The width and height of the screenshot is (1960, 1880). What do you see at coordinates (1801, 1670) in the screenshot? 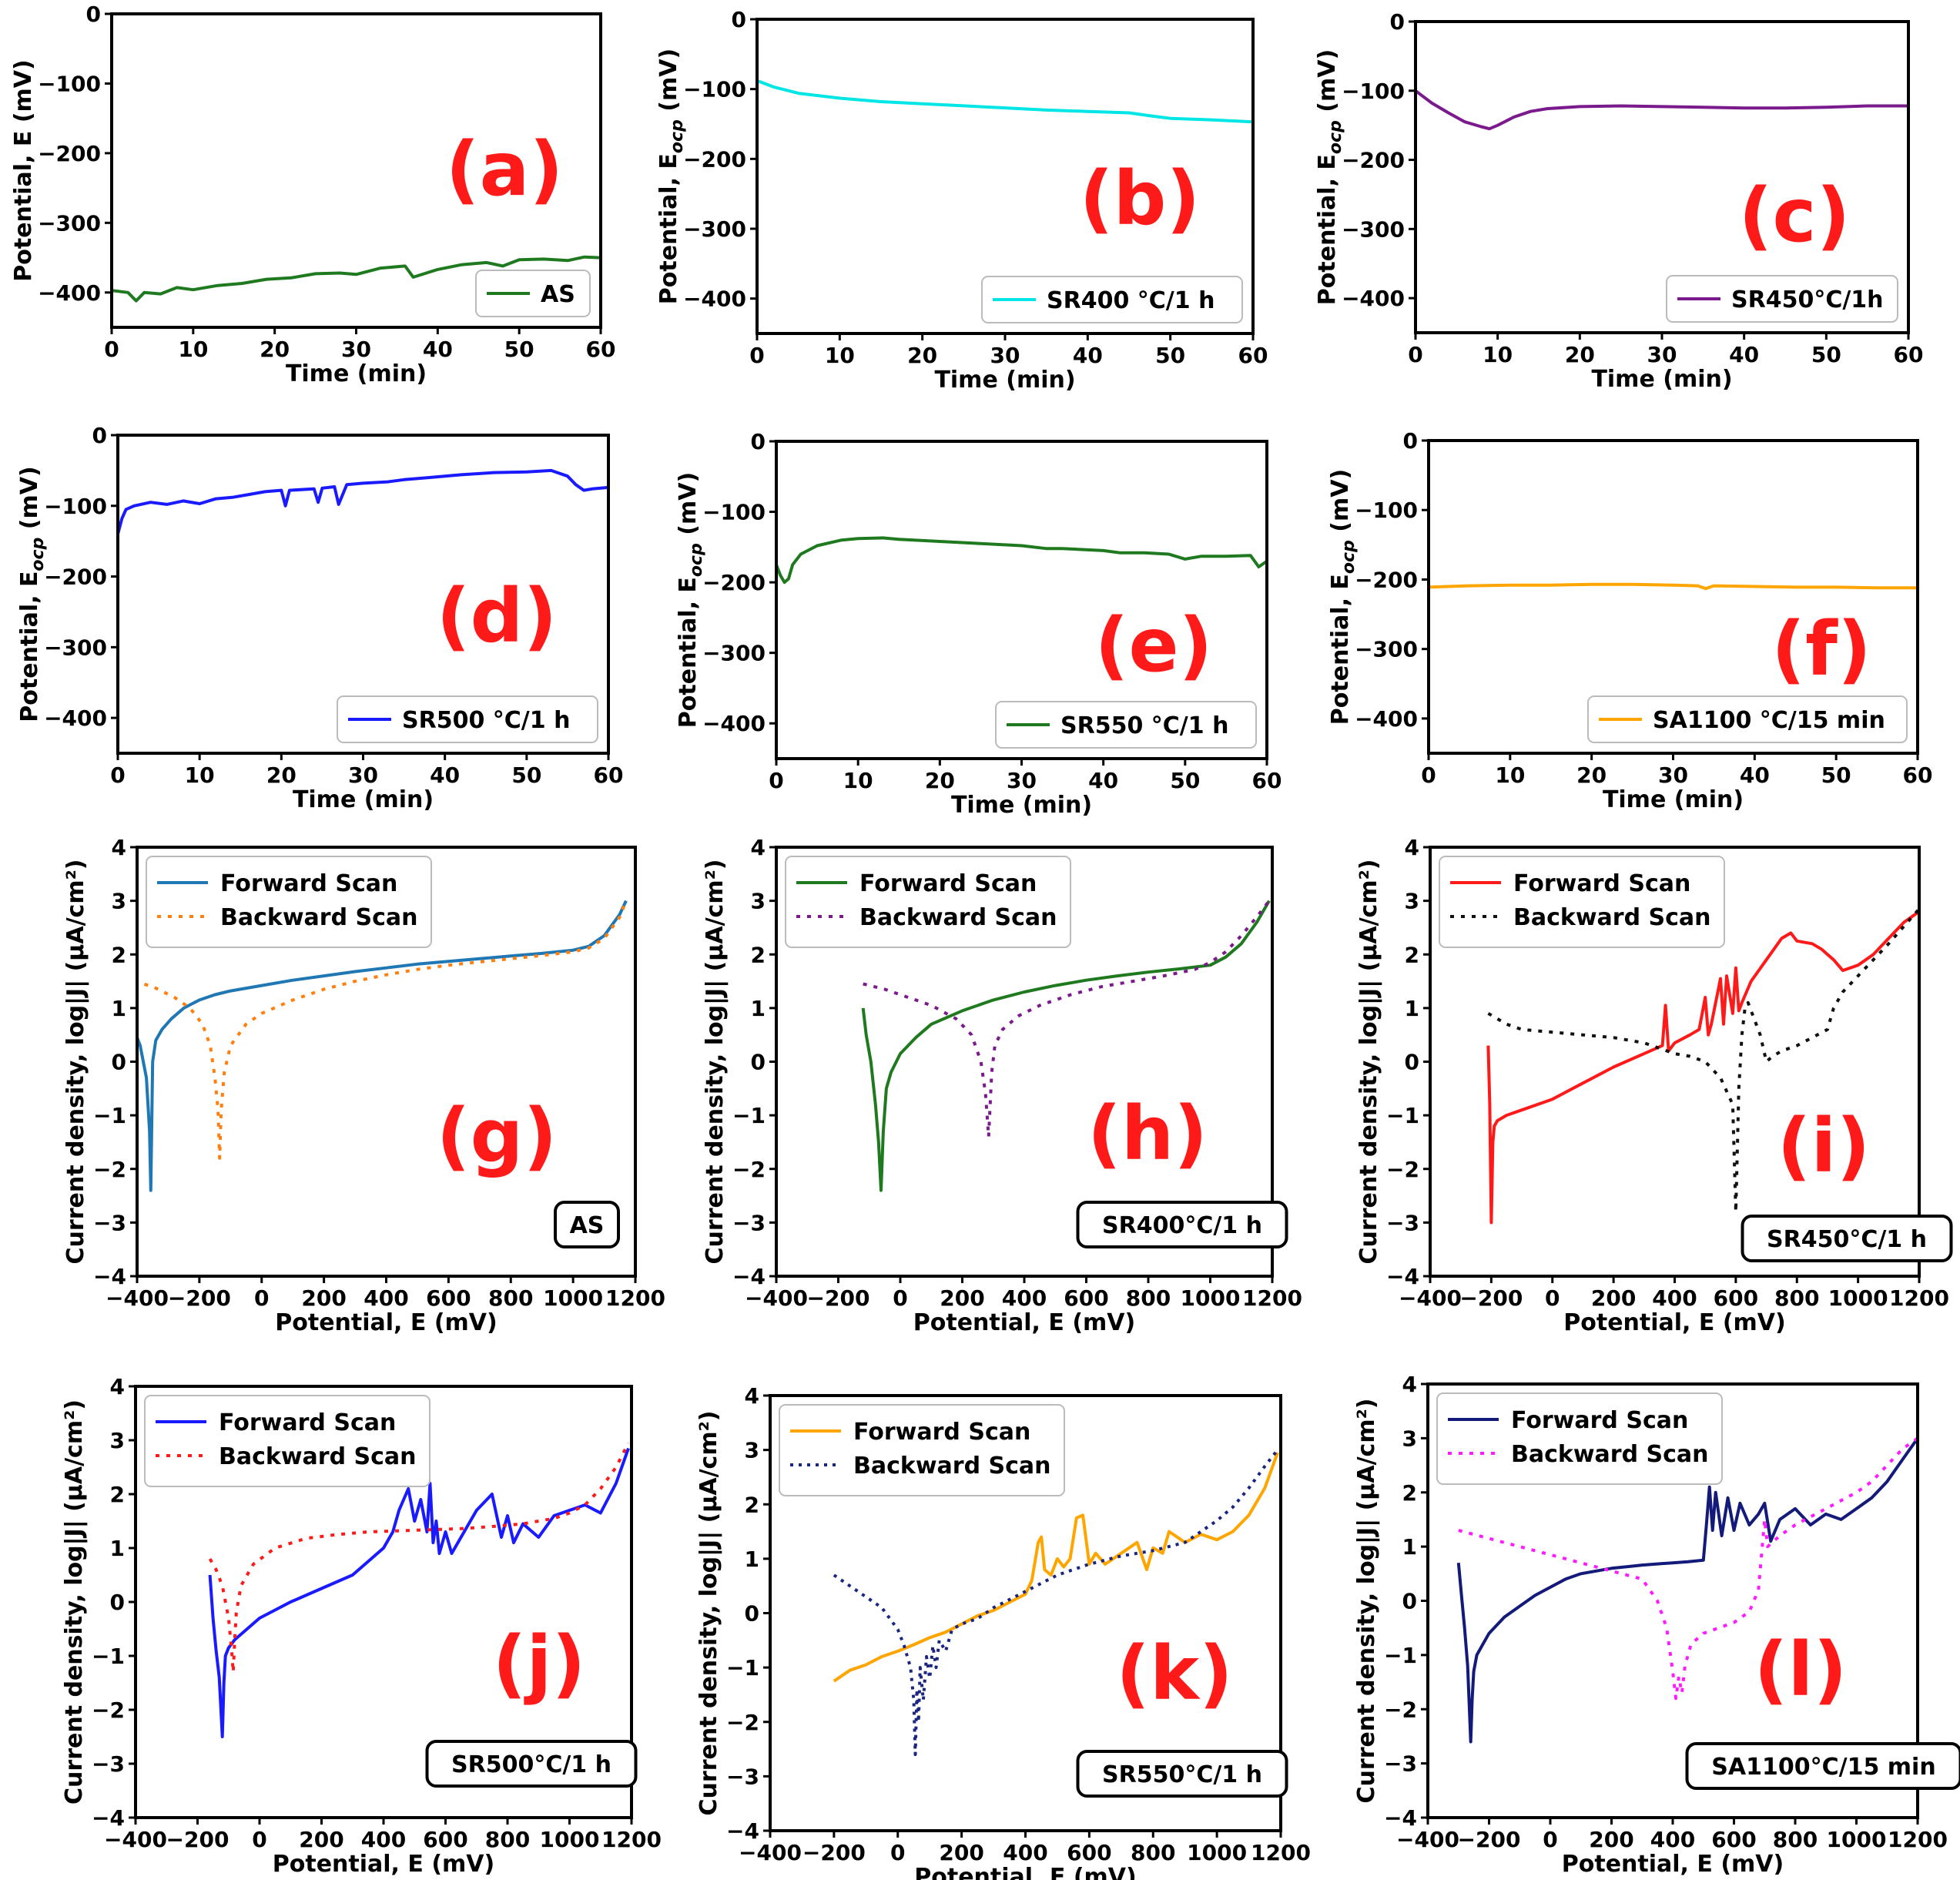
I see `panel-label: (l)` at bounding box center [1801, 1670].